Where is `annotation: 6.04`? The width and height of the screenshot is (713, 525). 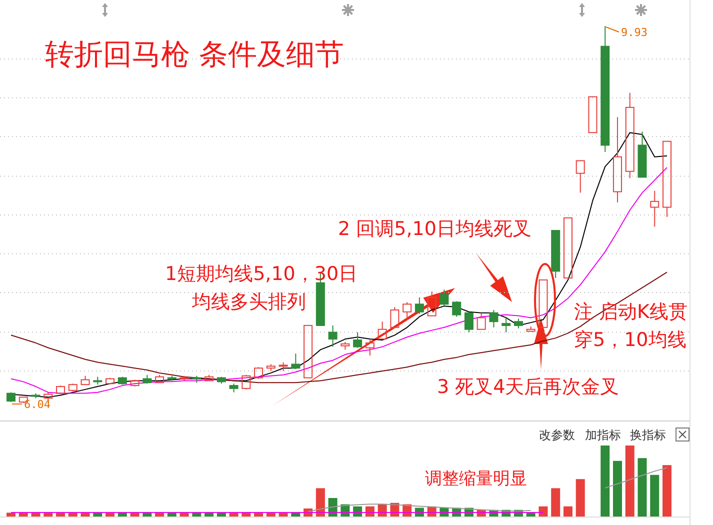
annotation: 6.04 is located at coordinates (37, 404).